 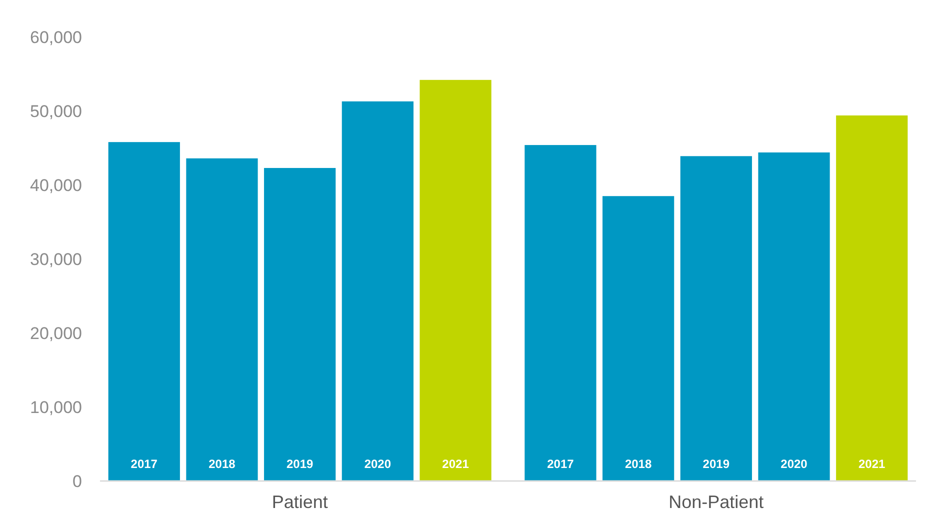 I want to click on text: 2017, so click(x=560, y=464).